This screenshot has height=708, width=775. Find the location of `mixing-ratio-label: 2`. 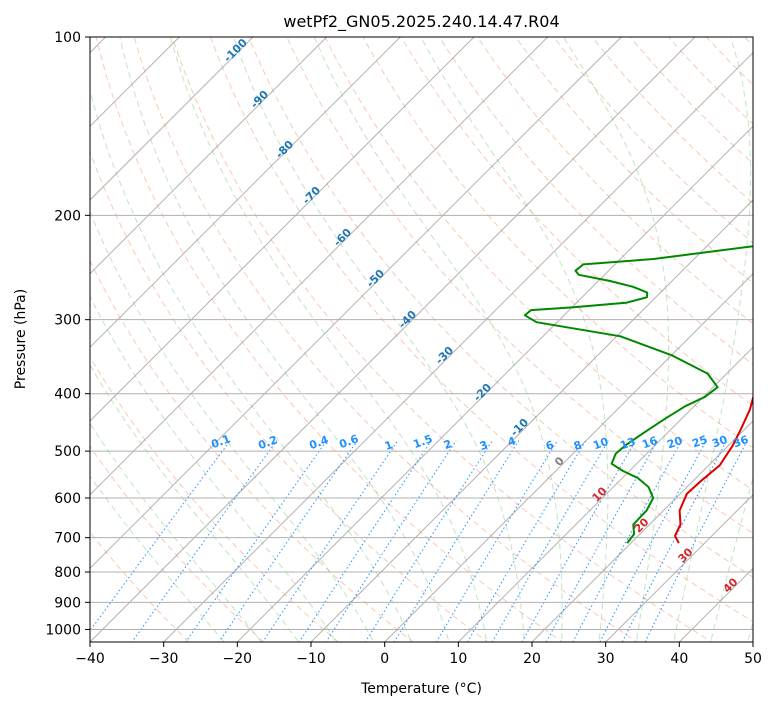

mixing-ratio-label: 2 is located at coordinates (448, 444).